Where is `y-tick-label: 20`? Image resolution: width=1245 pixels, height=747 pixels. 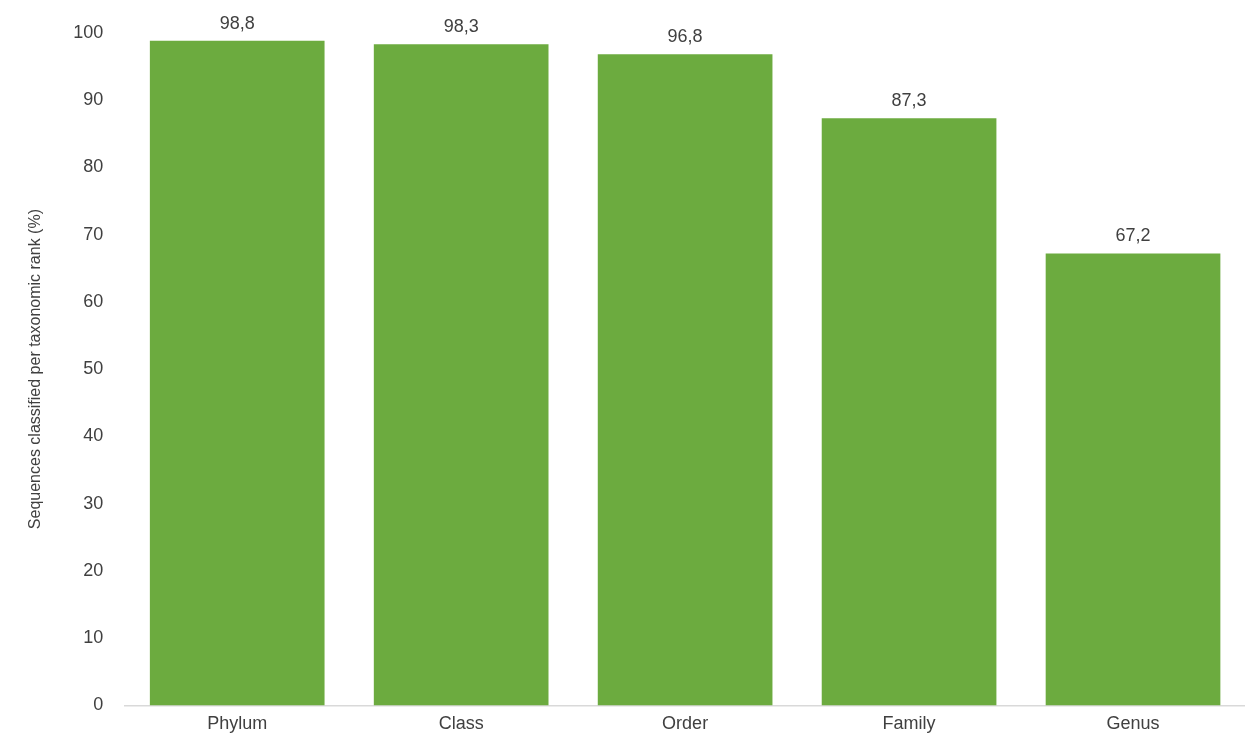 y-tick-label: 20 is located at coordinates (93, 569).